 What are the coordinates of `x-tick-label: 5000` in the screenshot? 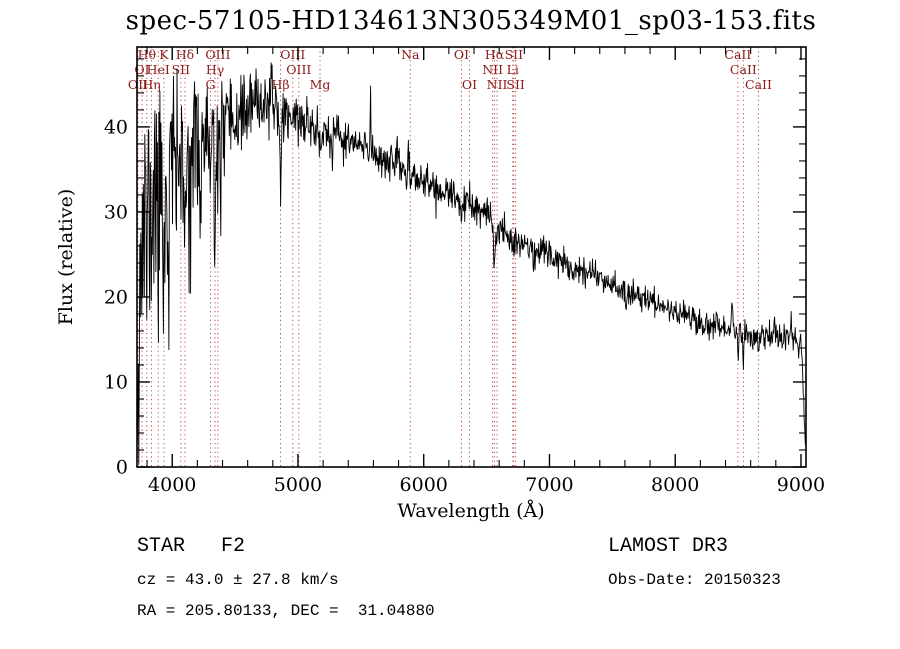 It's located at (298, 485).